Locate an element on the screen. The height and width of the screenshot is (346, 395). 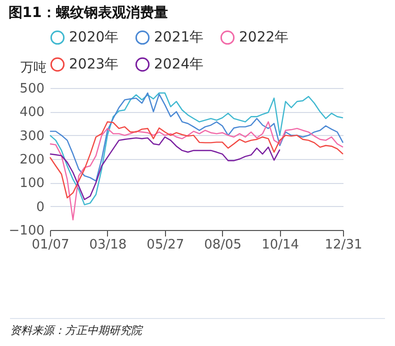
legend-label: 2022年 is located at coordinates (264, 38).